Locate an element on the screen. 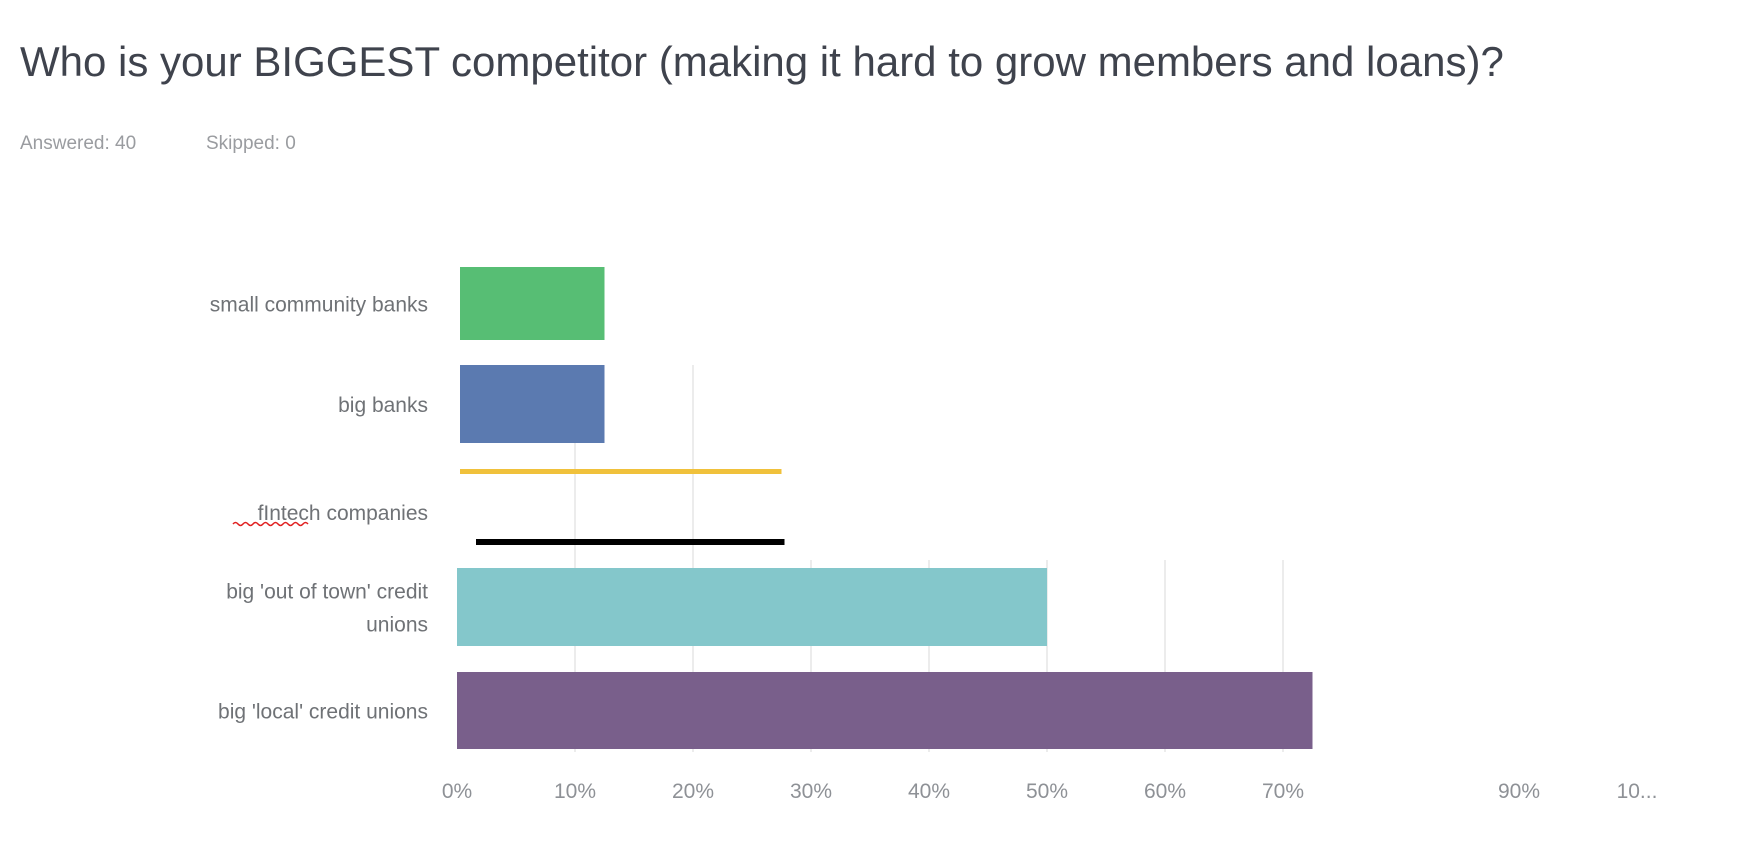 This screenshot has height=842, width=1748. category-label: small community banks is located at coordinates (319, 305).